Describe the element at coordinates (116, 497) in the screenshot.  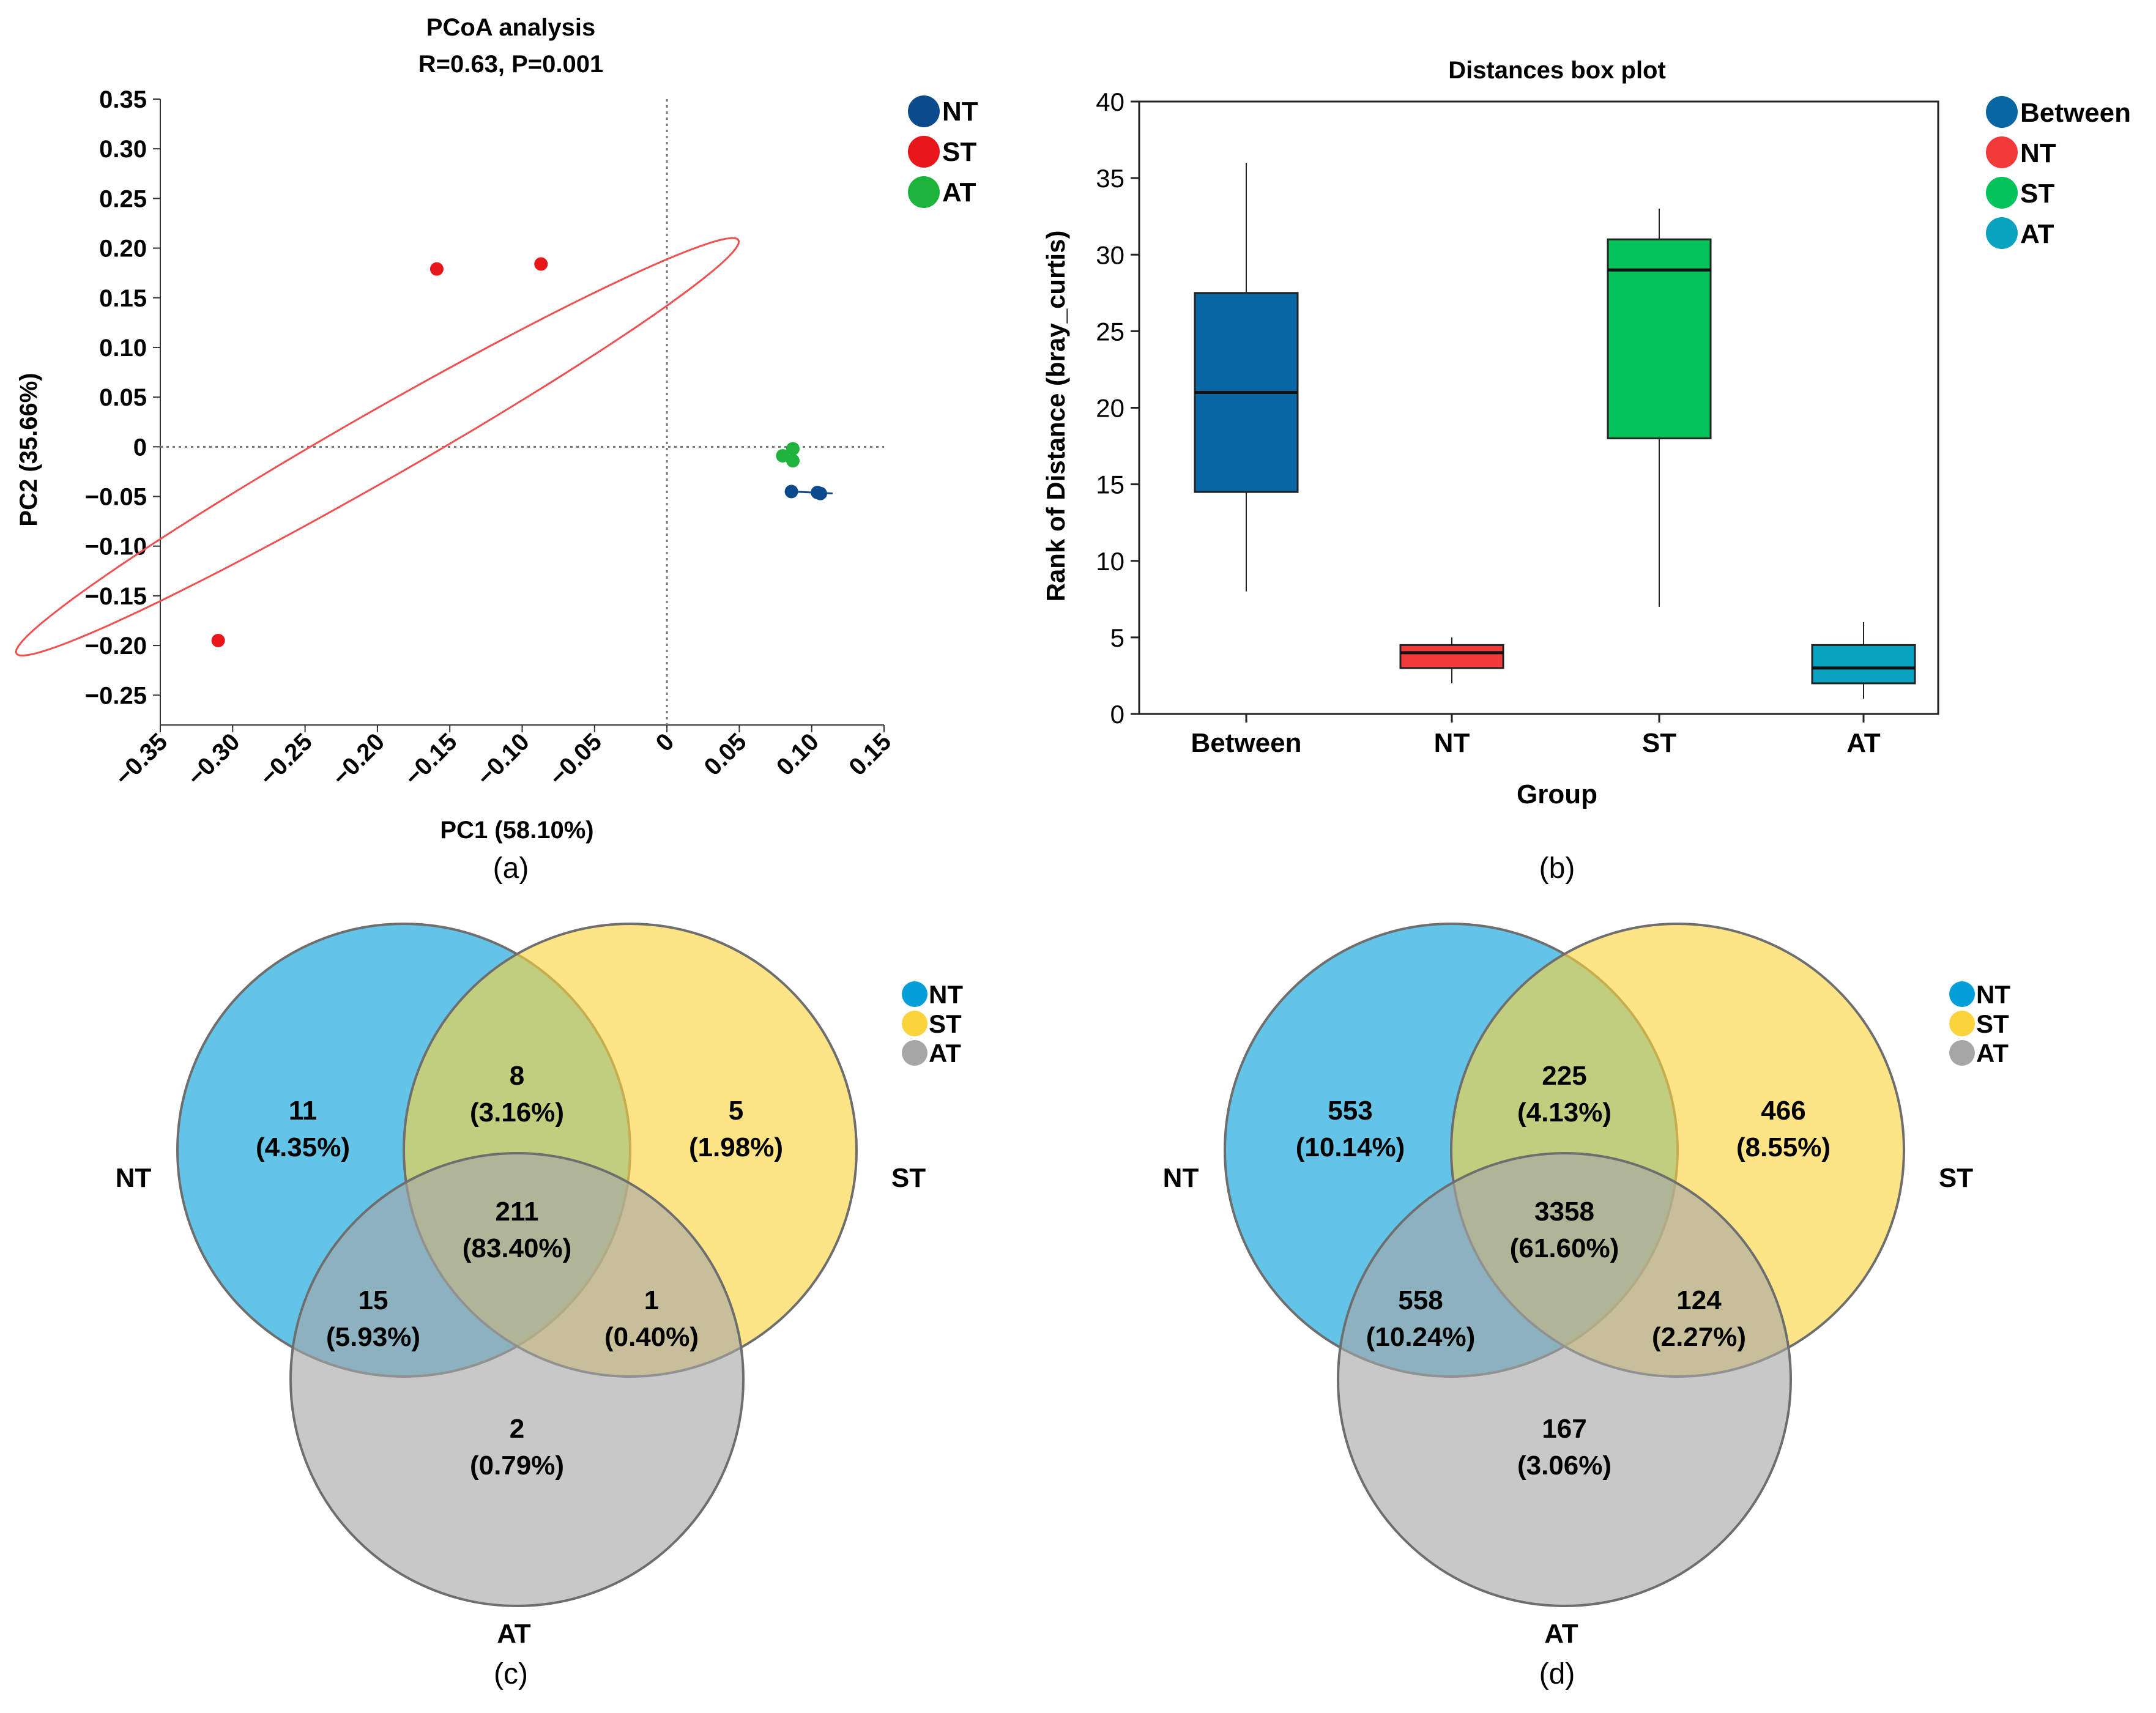
I see `pcoa-ytick-label: −0.05` at that location.